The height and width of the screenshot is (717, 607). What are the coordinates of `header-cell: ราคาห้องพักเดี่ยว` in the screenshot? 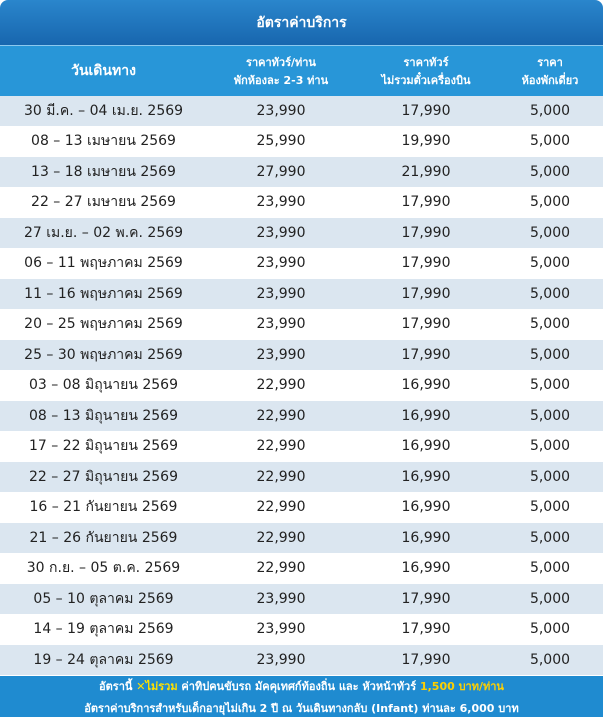 It's located at (550, 71).